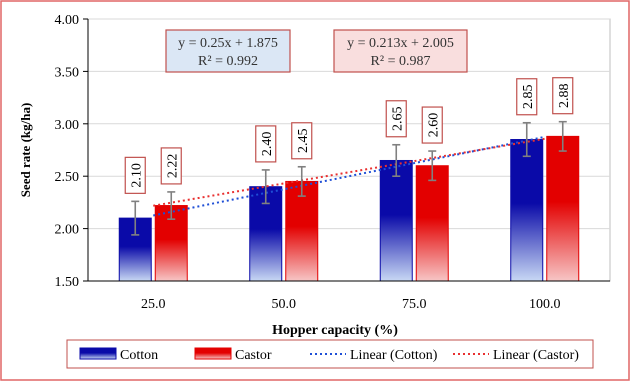  What do you see at coordinates (67, 125) in the screenshot?
I see `y-tick-label: 3.00` at bounding box center [67, 125].